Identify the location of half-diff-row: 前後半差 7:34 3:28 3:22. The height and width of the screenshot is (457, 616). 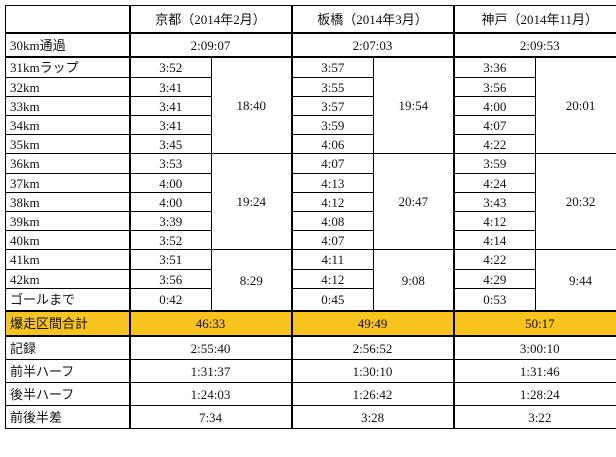
(310, 417).